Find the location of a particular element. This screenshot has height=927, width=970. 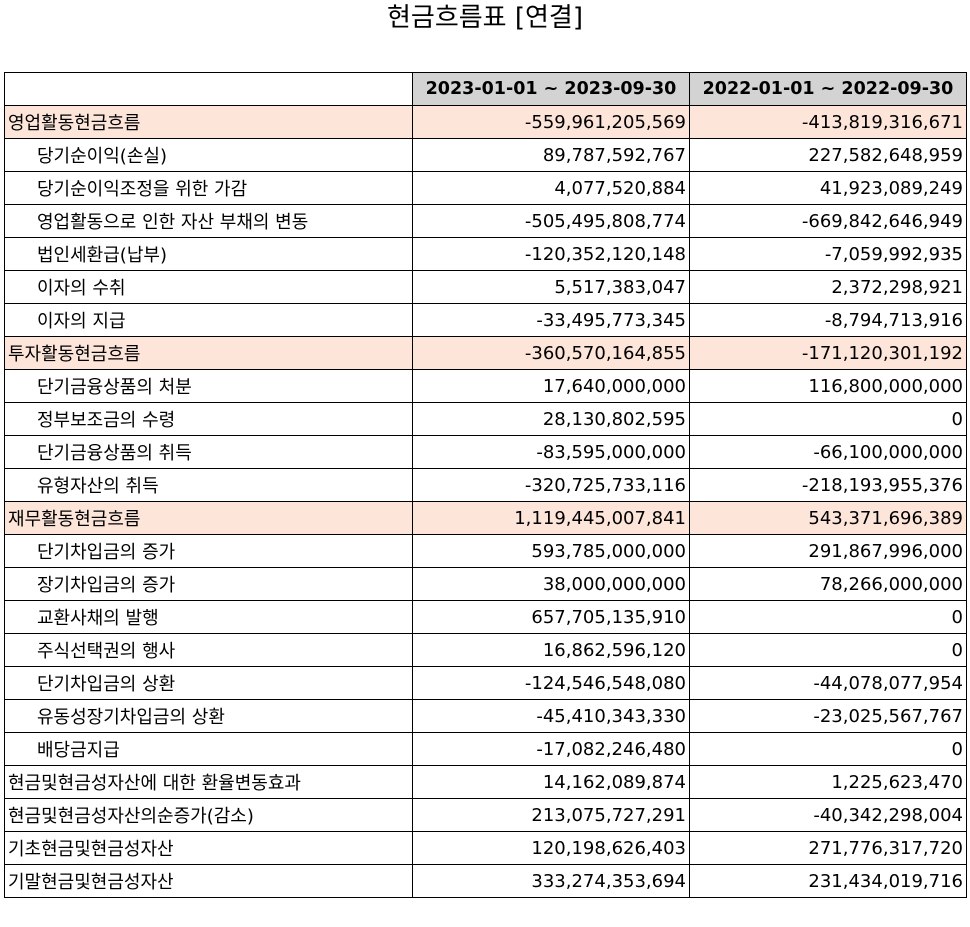

value-current: -124,546,548,080 is located at coordinates (551, 683).